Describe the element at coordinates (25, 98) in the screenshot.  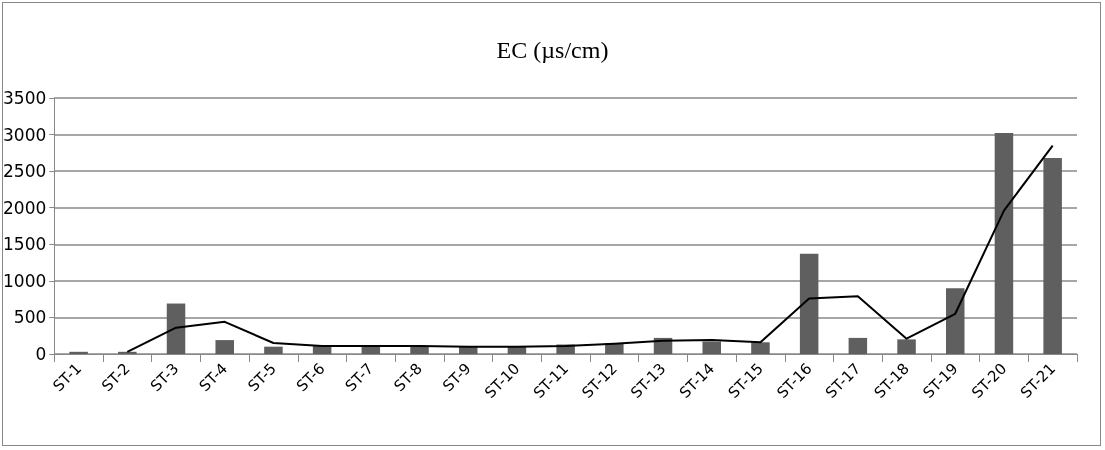
I see `y-tick-label: 3500` at that location.